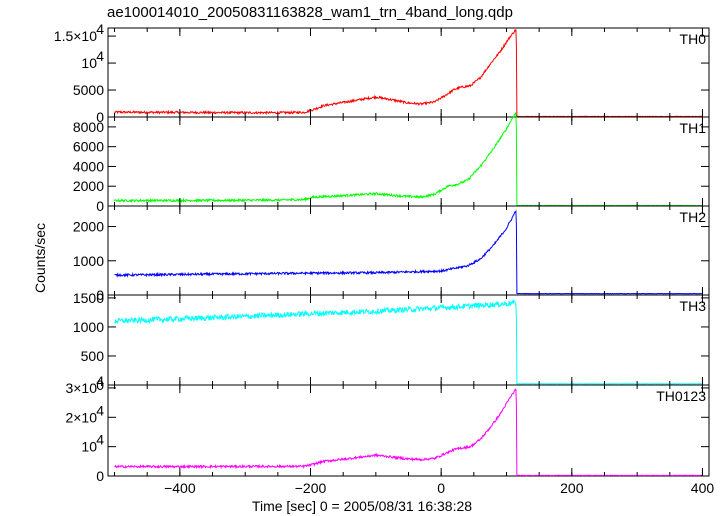  Describe the element at coordinates (408, 342) in the screenshot. I see `series-line-th3` at that location.